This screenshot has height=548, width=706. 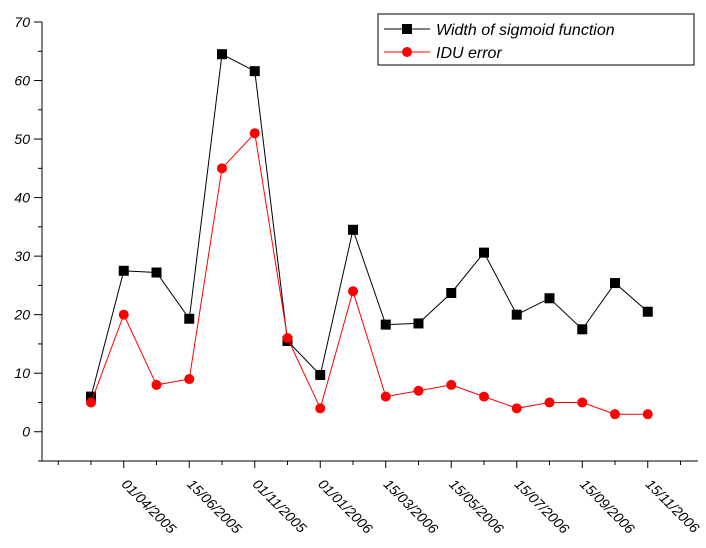 I want to click on x-tick-label: 15/05/2006, so click(x=476, y=506).